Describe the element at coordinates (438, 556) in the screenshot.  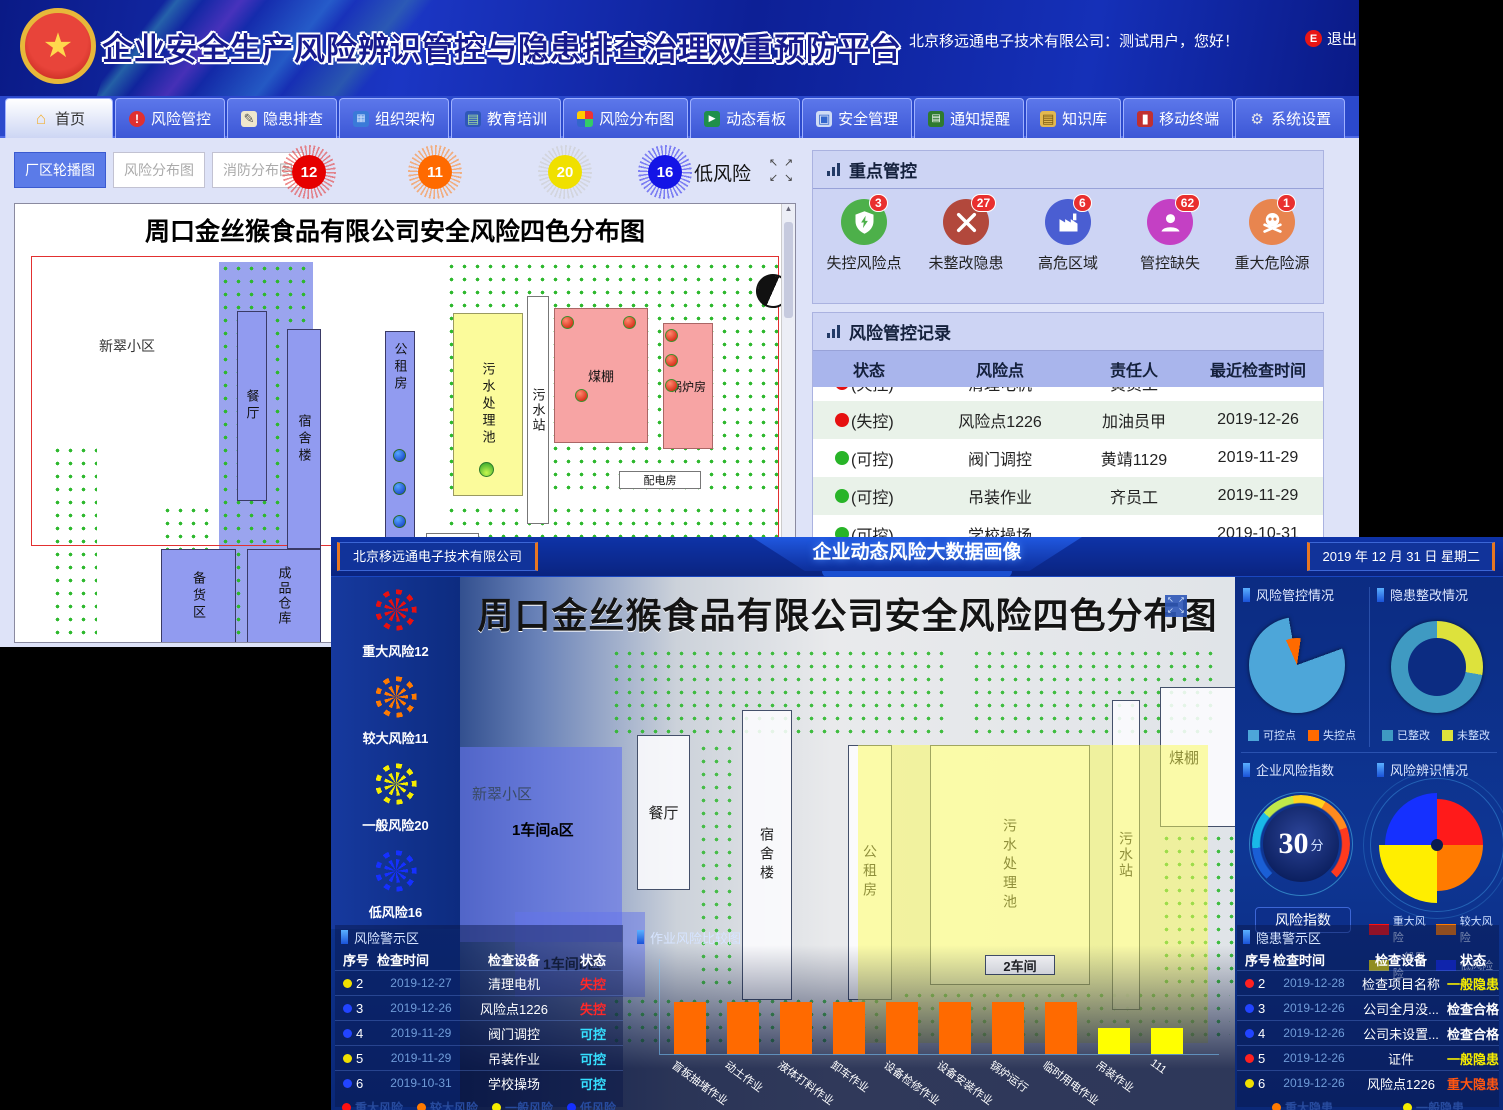
I see `company-name-box: 北京移远通电子技术有限公司` at that location.